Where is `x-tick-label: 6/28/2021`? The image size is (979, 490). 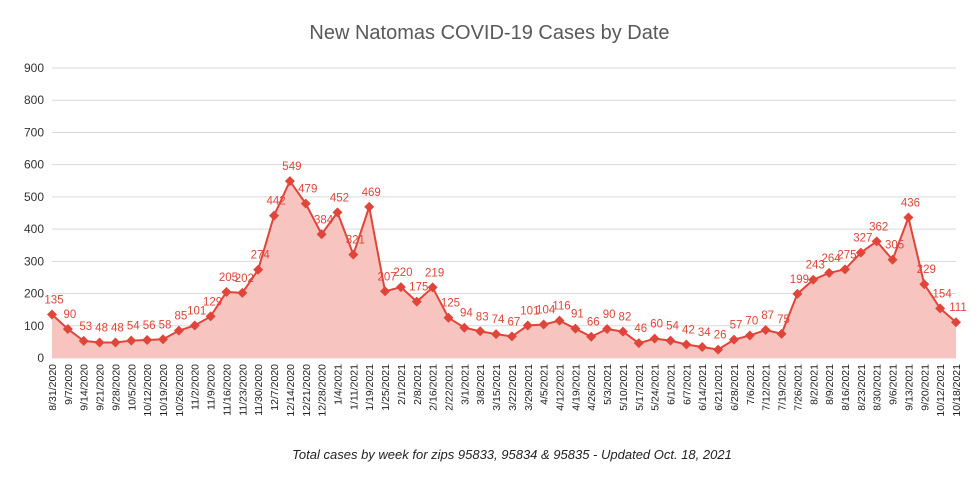 x-tick-label: 6/28/2021 is located at coordinates (735, 387).